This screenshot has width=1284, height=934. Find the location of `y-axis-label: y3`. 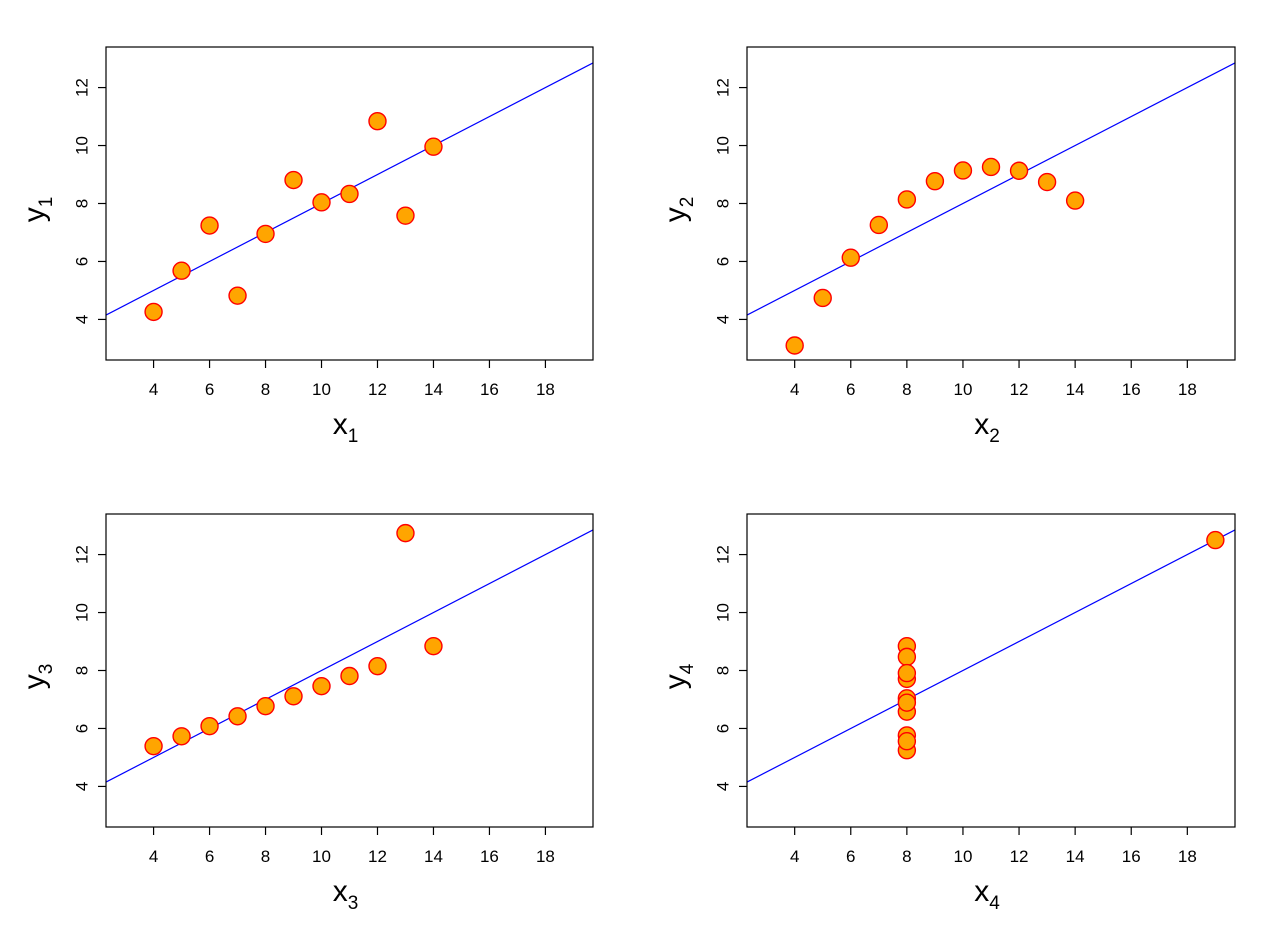

y-axis-label: y3 is located at coordinates (37, 677).